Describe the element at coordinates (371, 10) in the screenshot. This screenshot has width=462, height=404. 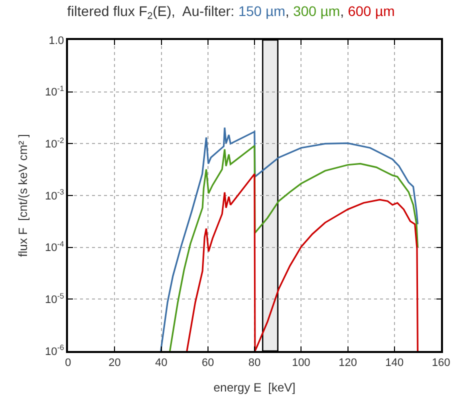
I see `text: 600 µm` at that location.